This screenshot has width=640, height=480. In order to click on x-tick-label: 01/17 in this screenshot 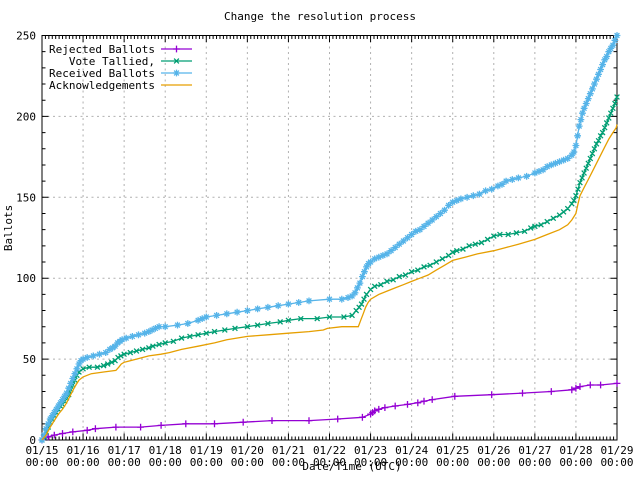, I will do `click(124, 450)`.